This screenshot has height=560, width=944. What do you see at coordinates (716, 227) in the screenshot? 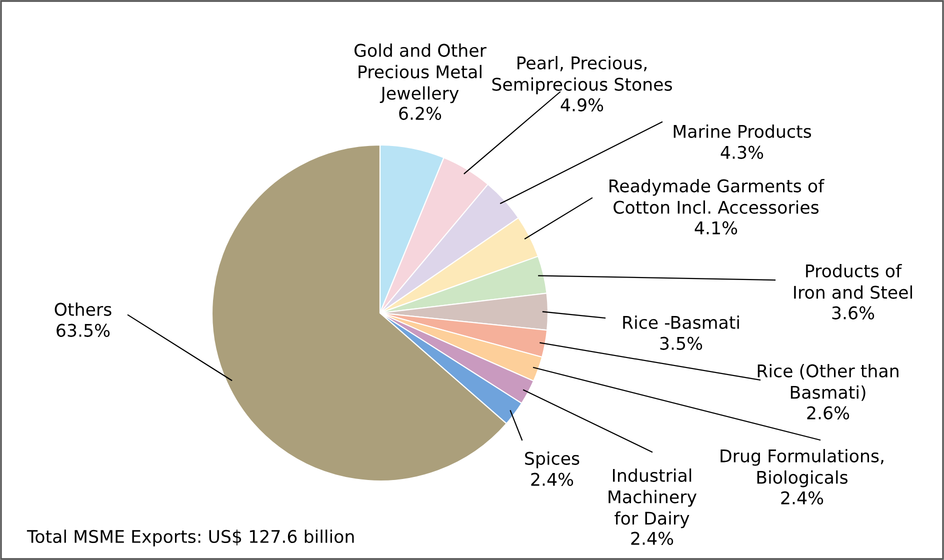
I see `data-label: 4.1%` at bounding box center [716, 227].